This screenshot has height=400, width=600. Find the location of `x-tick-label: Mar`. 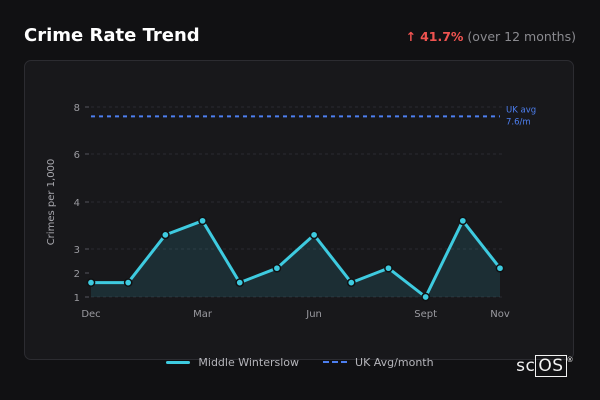

x-tick-label: Mar is located at coordinates (203, 314).